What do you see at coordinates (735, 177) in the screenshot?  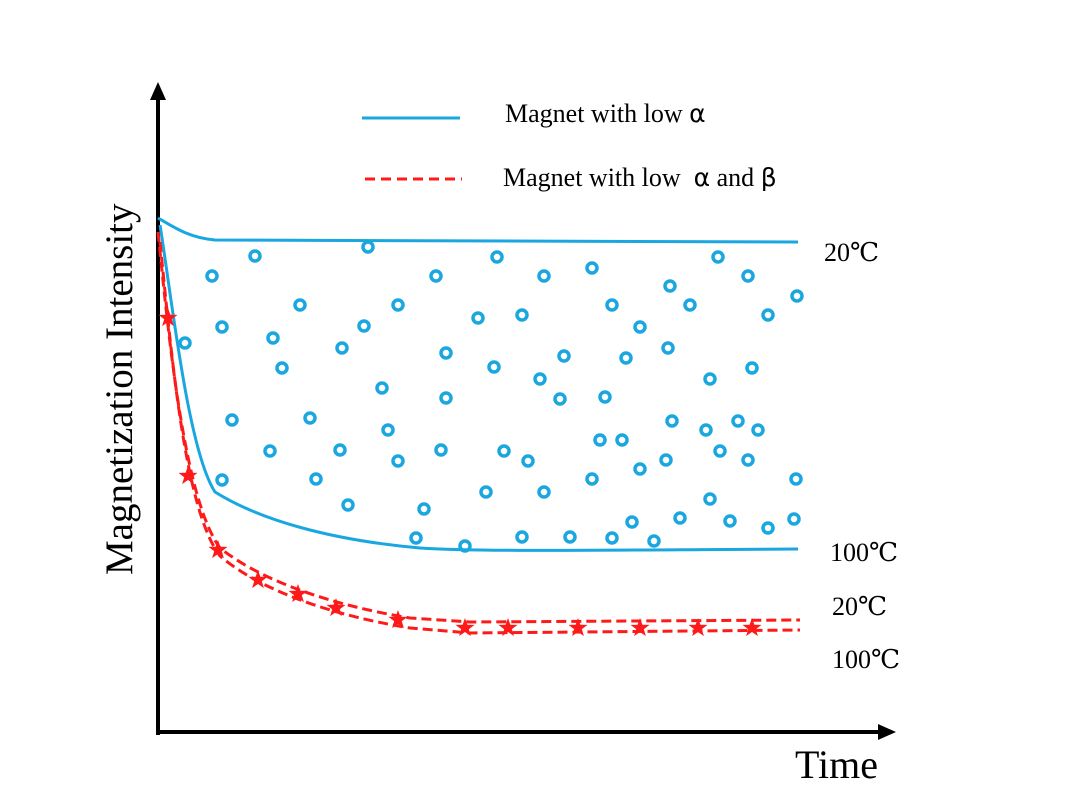 I see `legend-label-suffix: and` at bounding box center [735, 177].